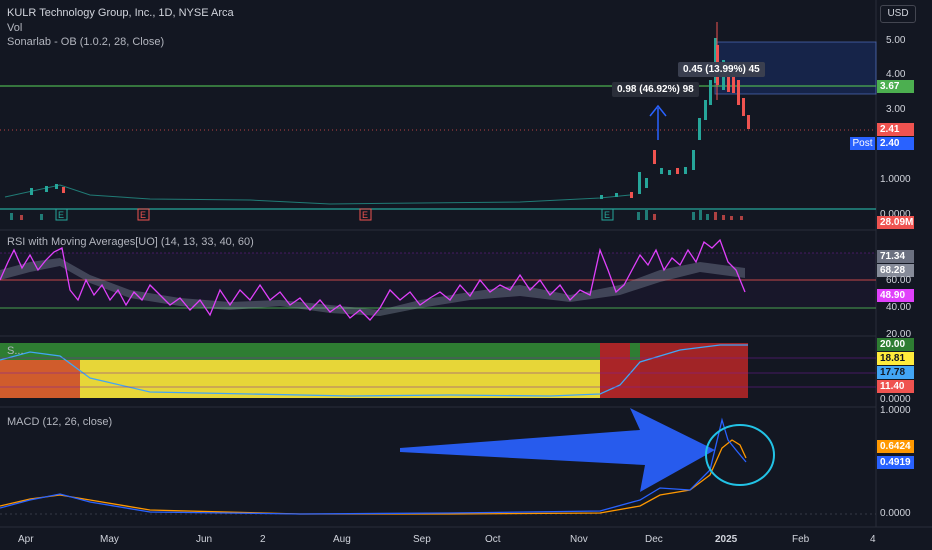 The width and height of the screenshot is (932, 550). Describe the element at coordinates (86, 42) in the screenshot. I see `orderblock-legend: Sonarlab - OB (1.0.2, 28, Close)` at that location.